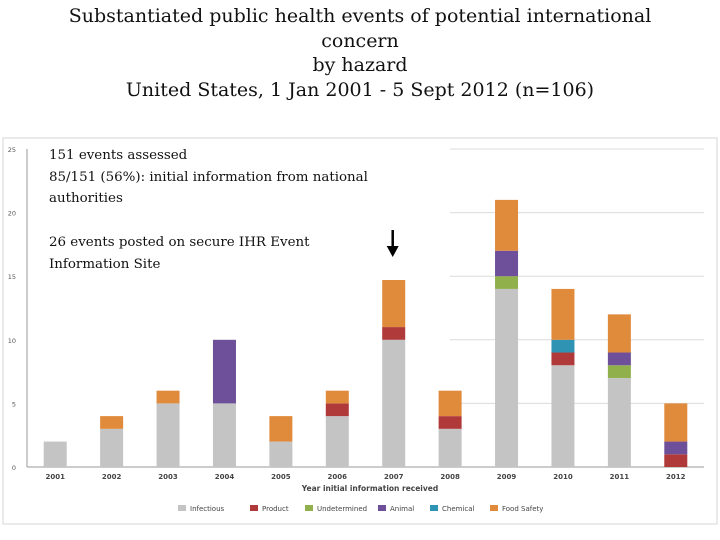  I want to click on bar-segment-food-safety-2002, so click(112, 422).